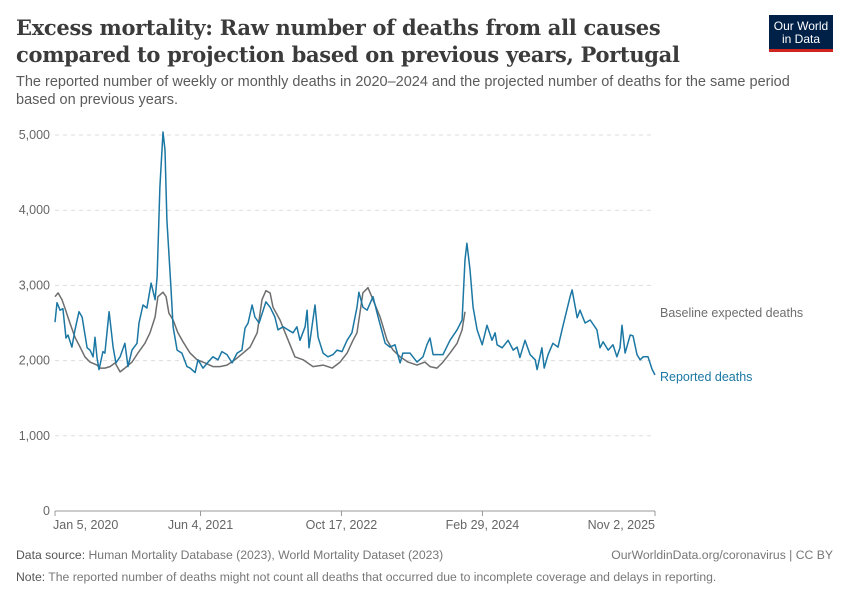  Describe the element at coordinates (46, 511) in the screenshot. I see `y-tick-label: 0` at that location.